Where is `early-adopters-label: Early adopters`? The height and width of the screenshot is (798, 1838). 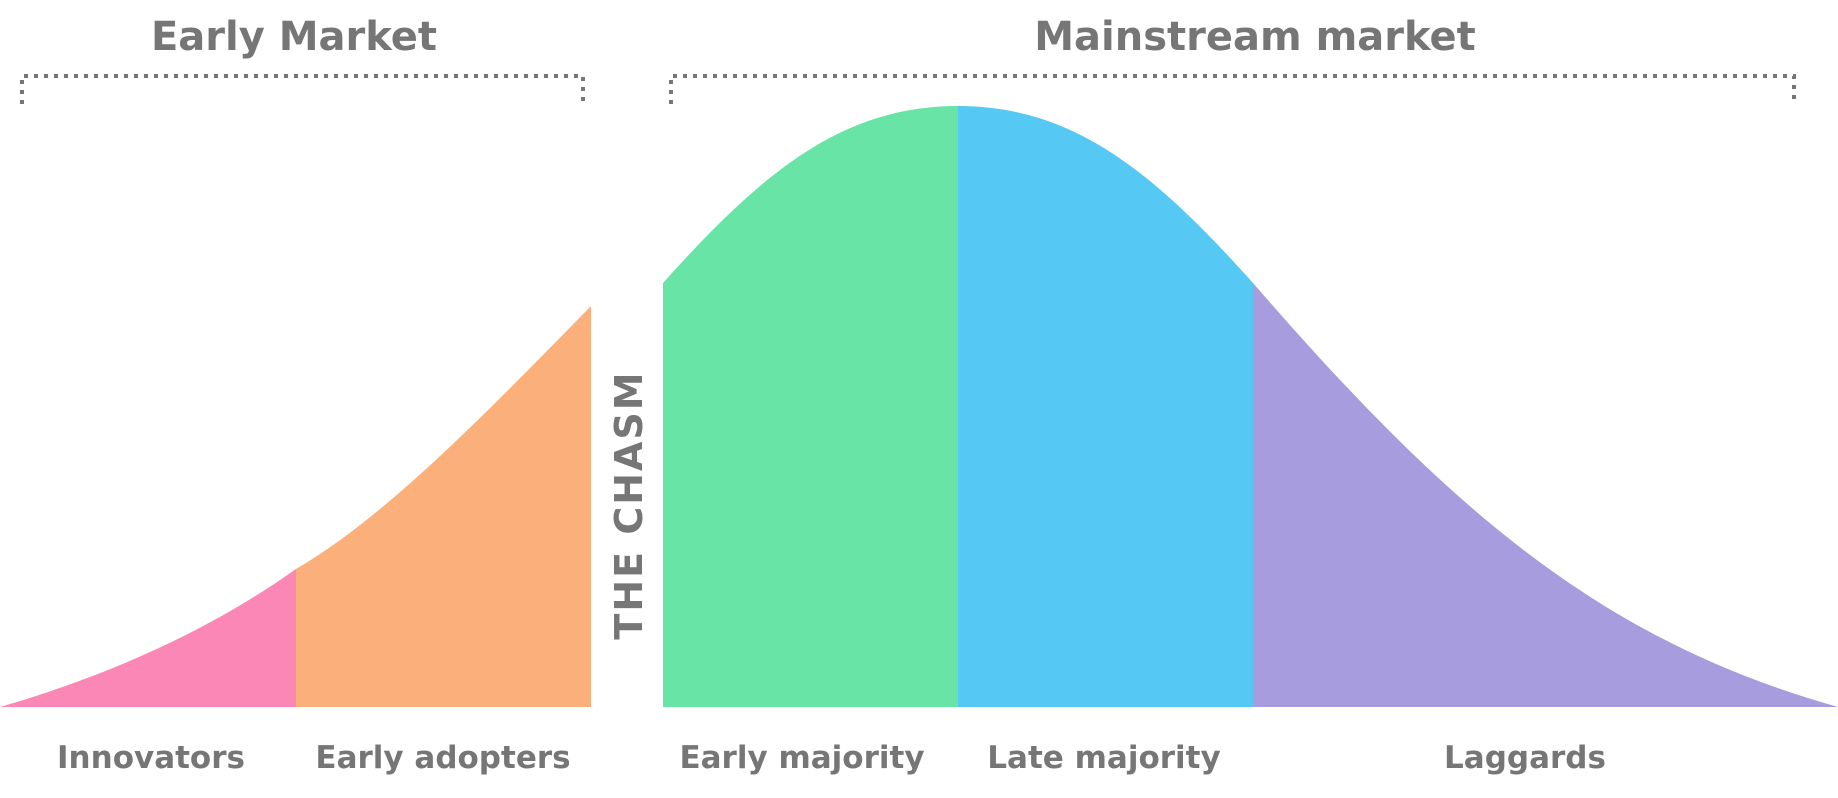
early-adopters-label: Early adopters is located at coordinates (442, 758).